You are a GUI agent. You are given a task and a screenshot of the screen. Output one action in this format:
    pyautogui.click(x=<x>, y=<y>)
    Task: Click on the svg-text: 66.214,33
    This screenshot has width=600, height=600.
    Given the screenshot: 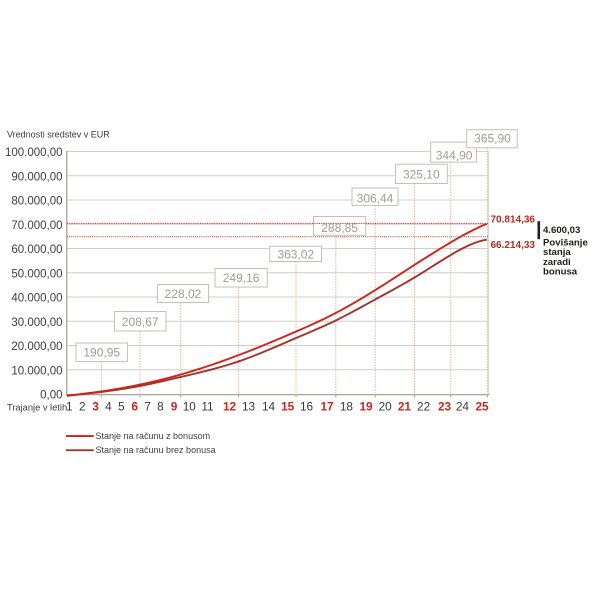 What is the action you would take?
    pyautogui.click(x=513, y=245)
    